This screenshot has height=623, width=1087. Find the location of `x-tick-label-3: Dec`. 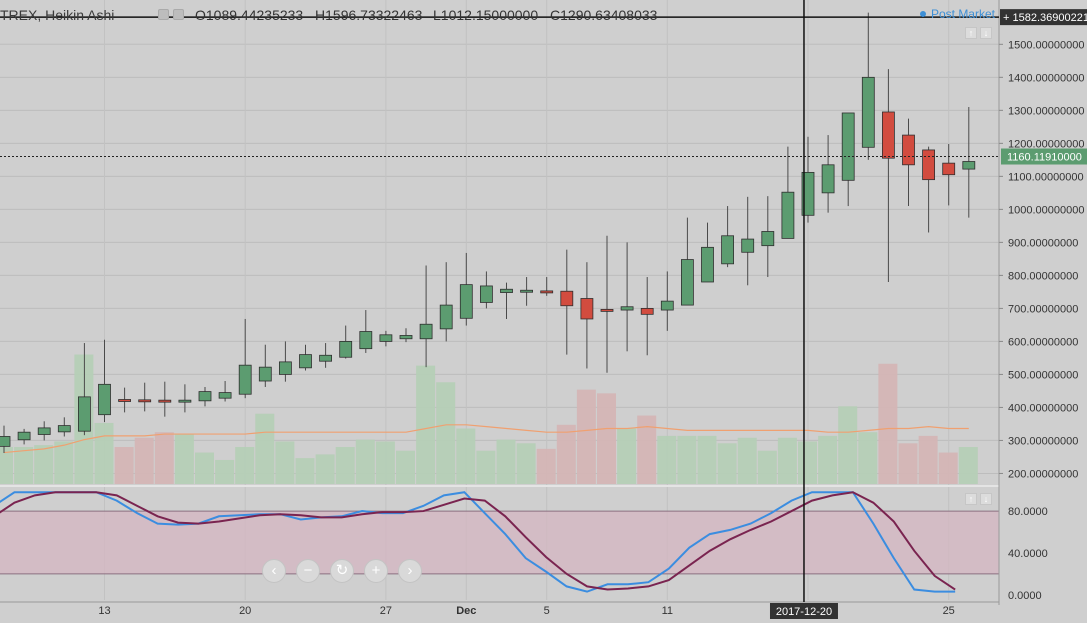

x-tick-label-3: Dec is located at coordinates (466, 611).